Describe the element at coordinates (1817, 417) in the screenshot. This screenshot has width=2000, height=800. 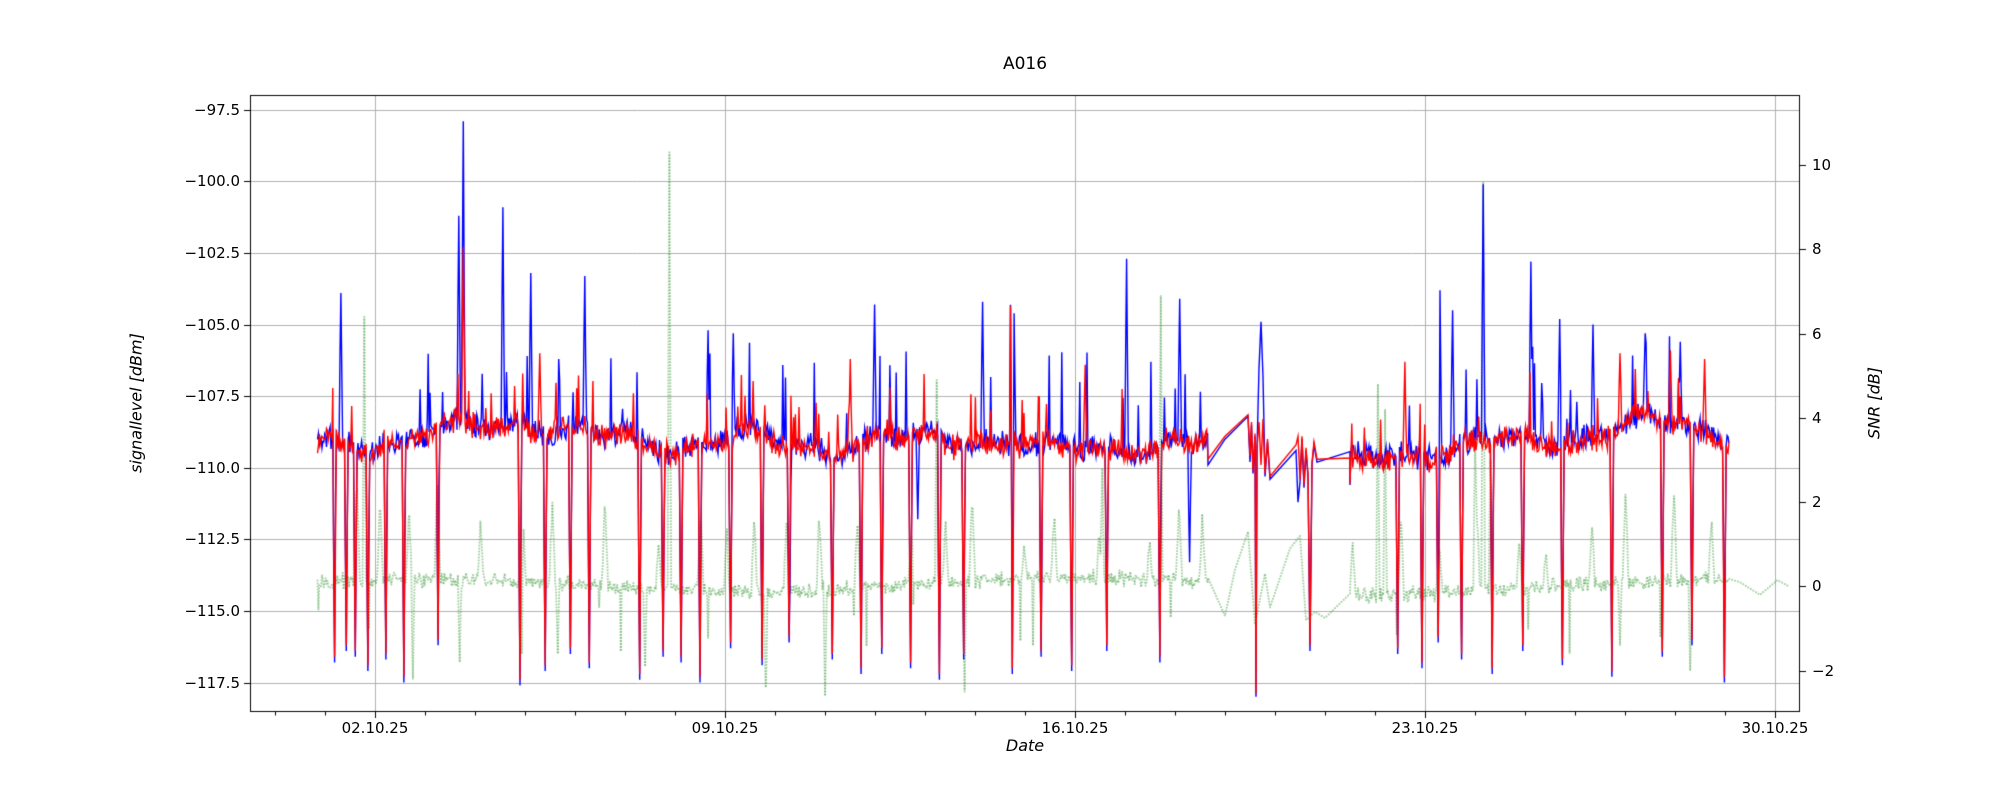
I see `y-right-tick-label: 4` at that location.